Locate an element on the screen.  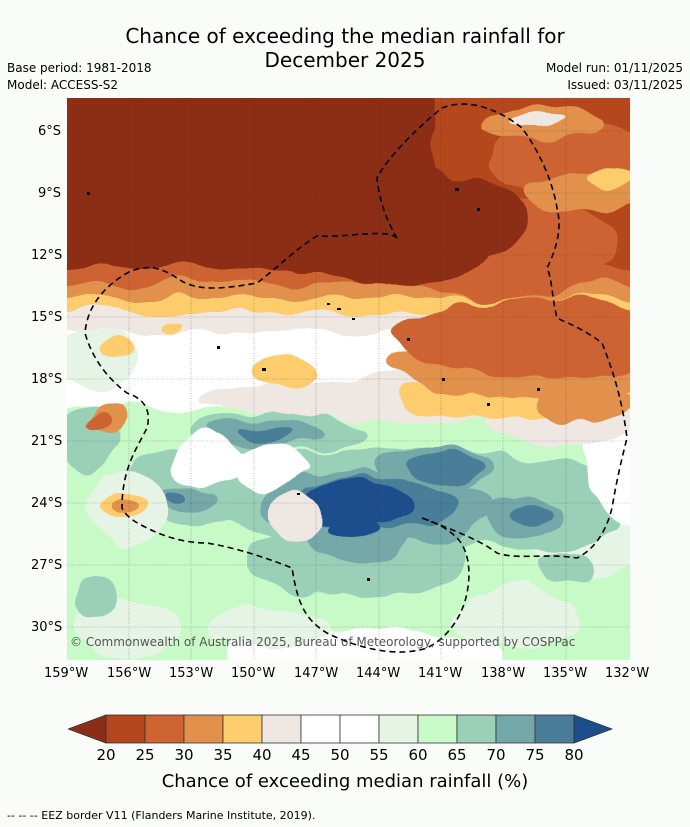
lon-tick-147w: 147°W is located at coordinates (316, 673).